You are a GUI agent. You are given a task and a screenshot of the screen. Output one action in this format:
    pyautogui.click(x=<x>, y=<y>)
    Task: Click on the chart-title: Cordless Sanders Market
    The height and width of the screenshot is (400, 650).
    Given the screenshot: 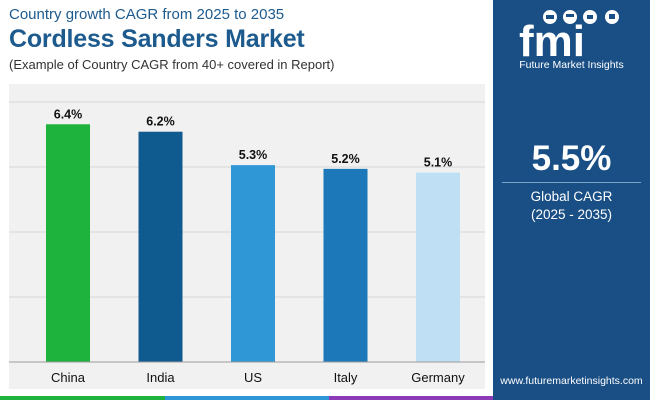 What is the action you would take?
    pyautogui.click(x=157, y=39)
    